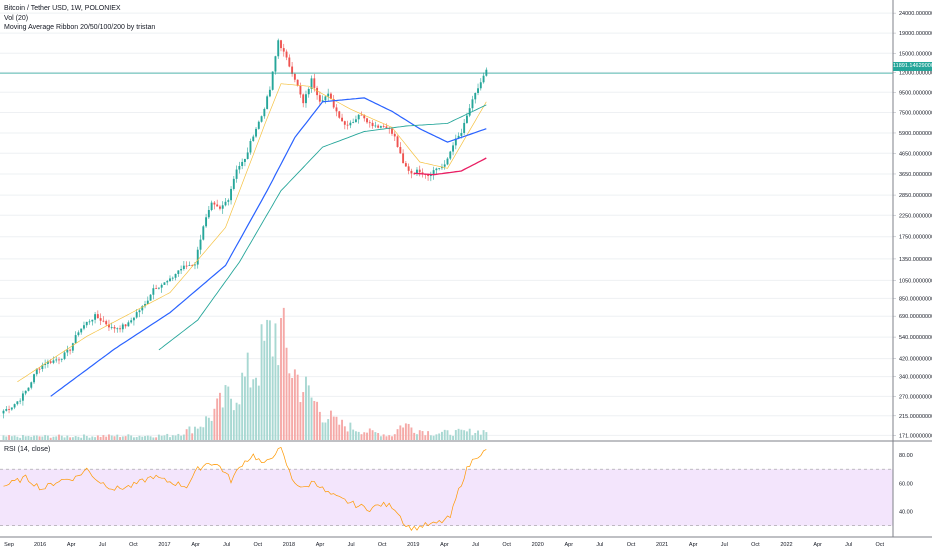  I want to click on price-tick-label: 7500.00000000, so click(915, 113).